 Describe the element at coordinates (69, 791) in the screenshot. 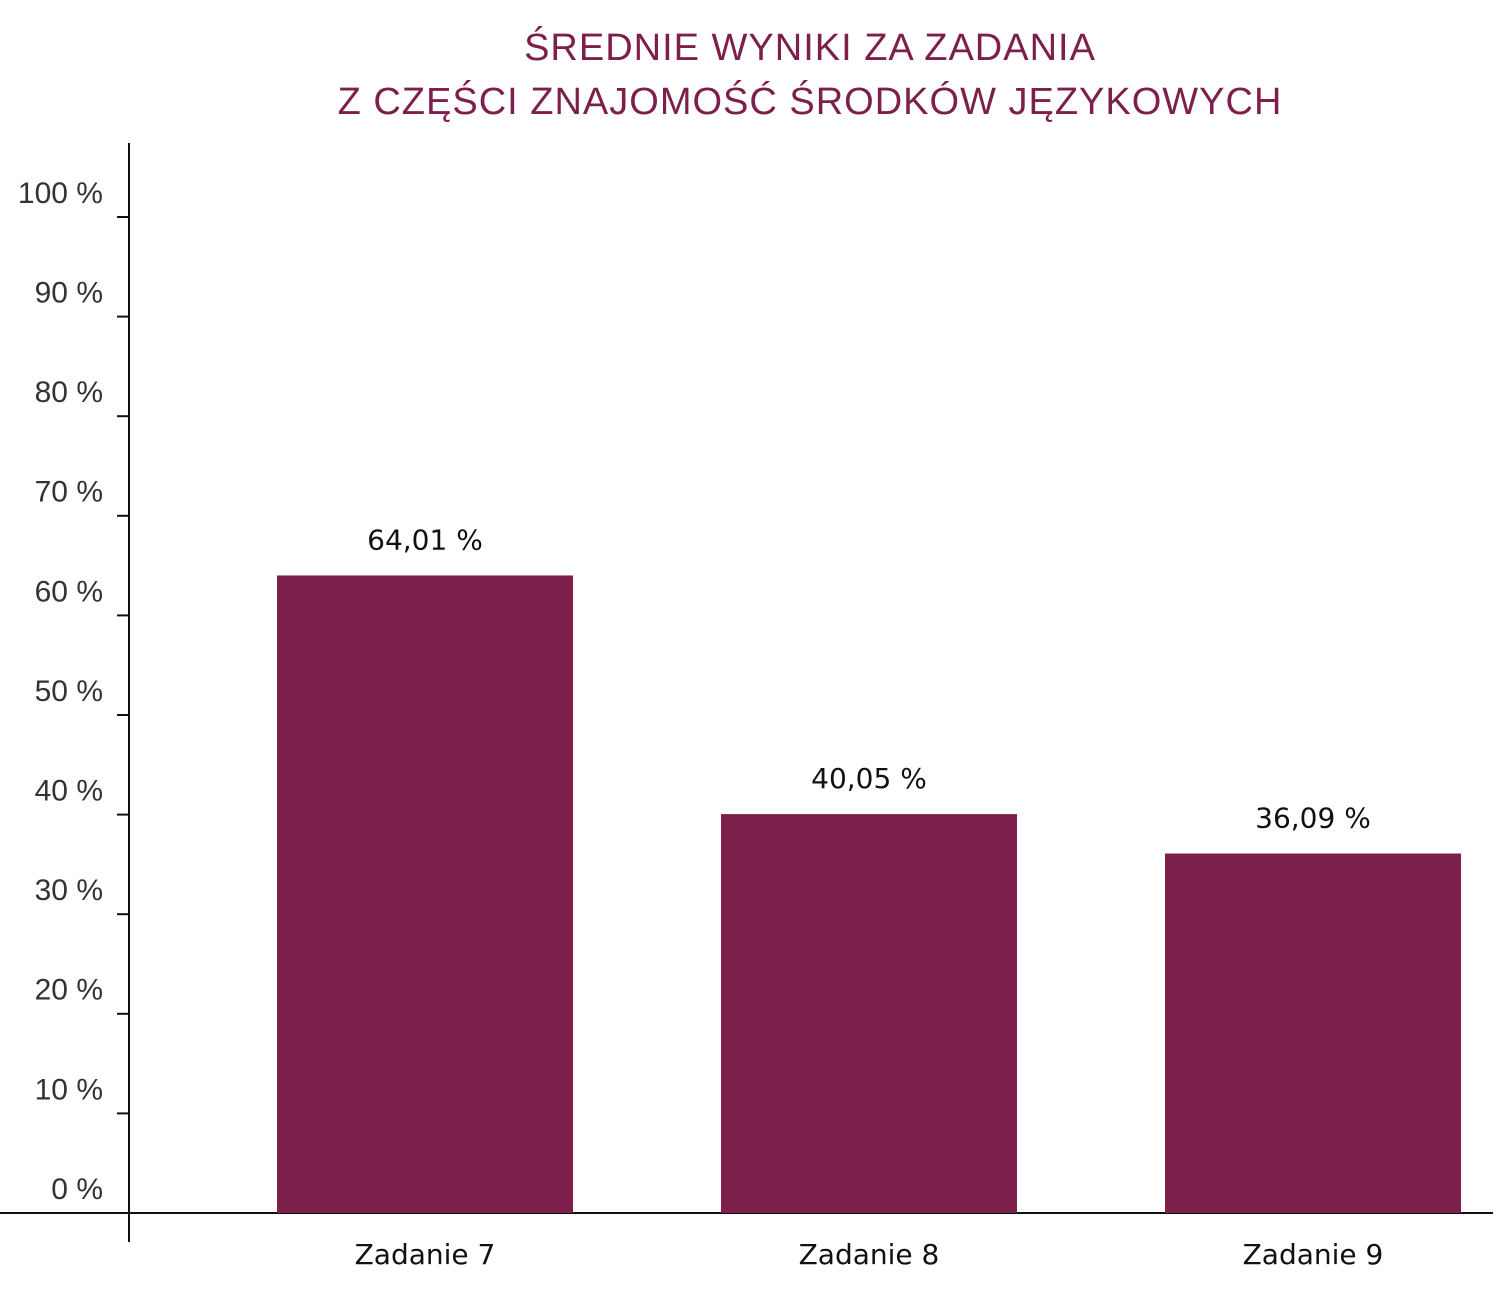

I see `y-tick-label: 40 %` at that location.